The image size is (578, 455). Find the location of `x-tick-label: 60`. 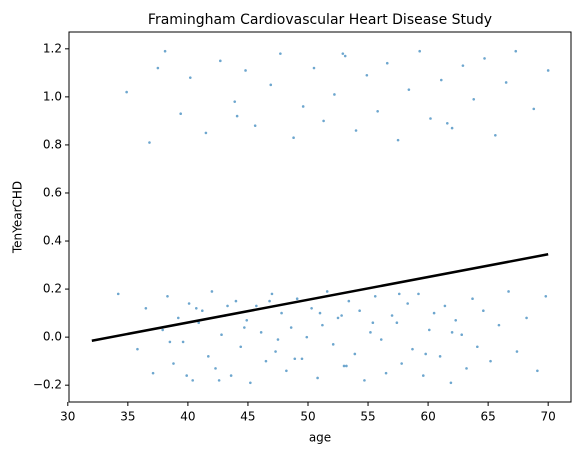

x-tick-label: 60 is located at coordinates (427, 417).